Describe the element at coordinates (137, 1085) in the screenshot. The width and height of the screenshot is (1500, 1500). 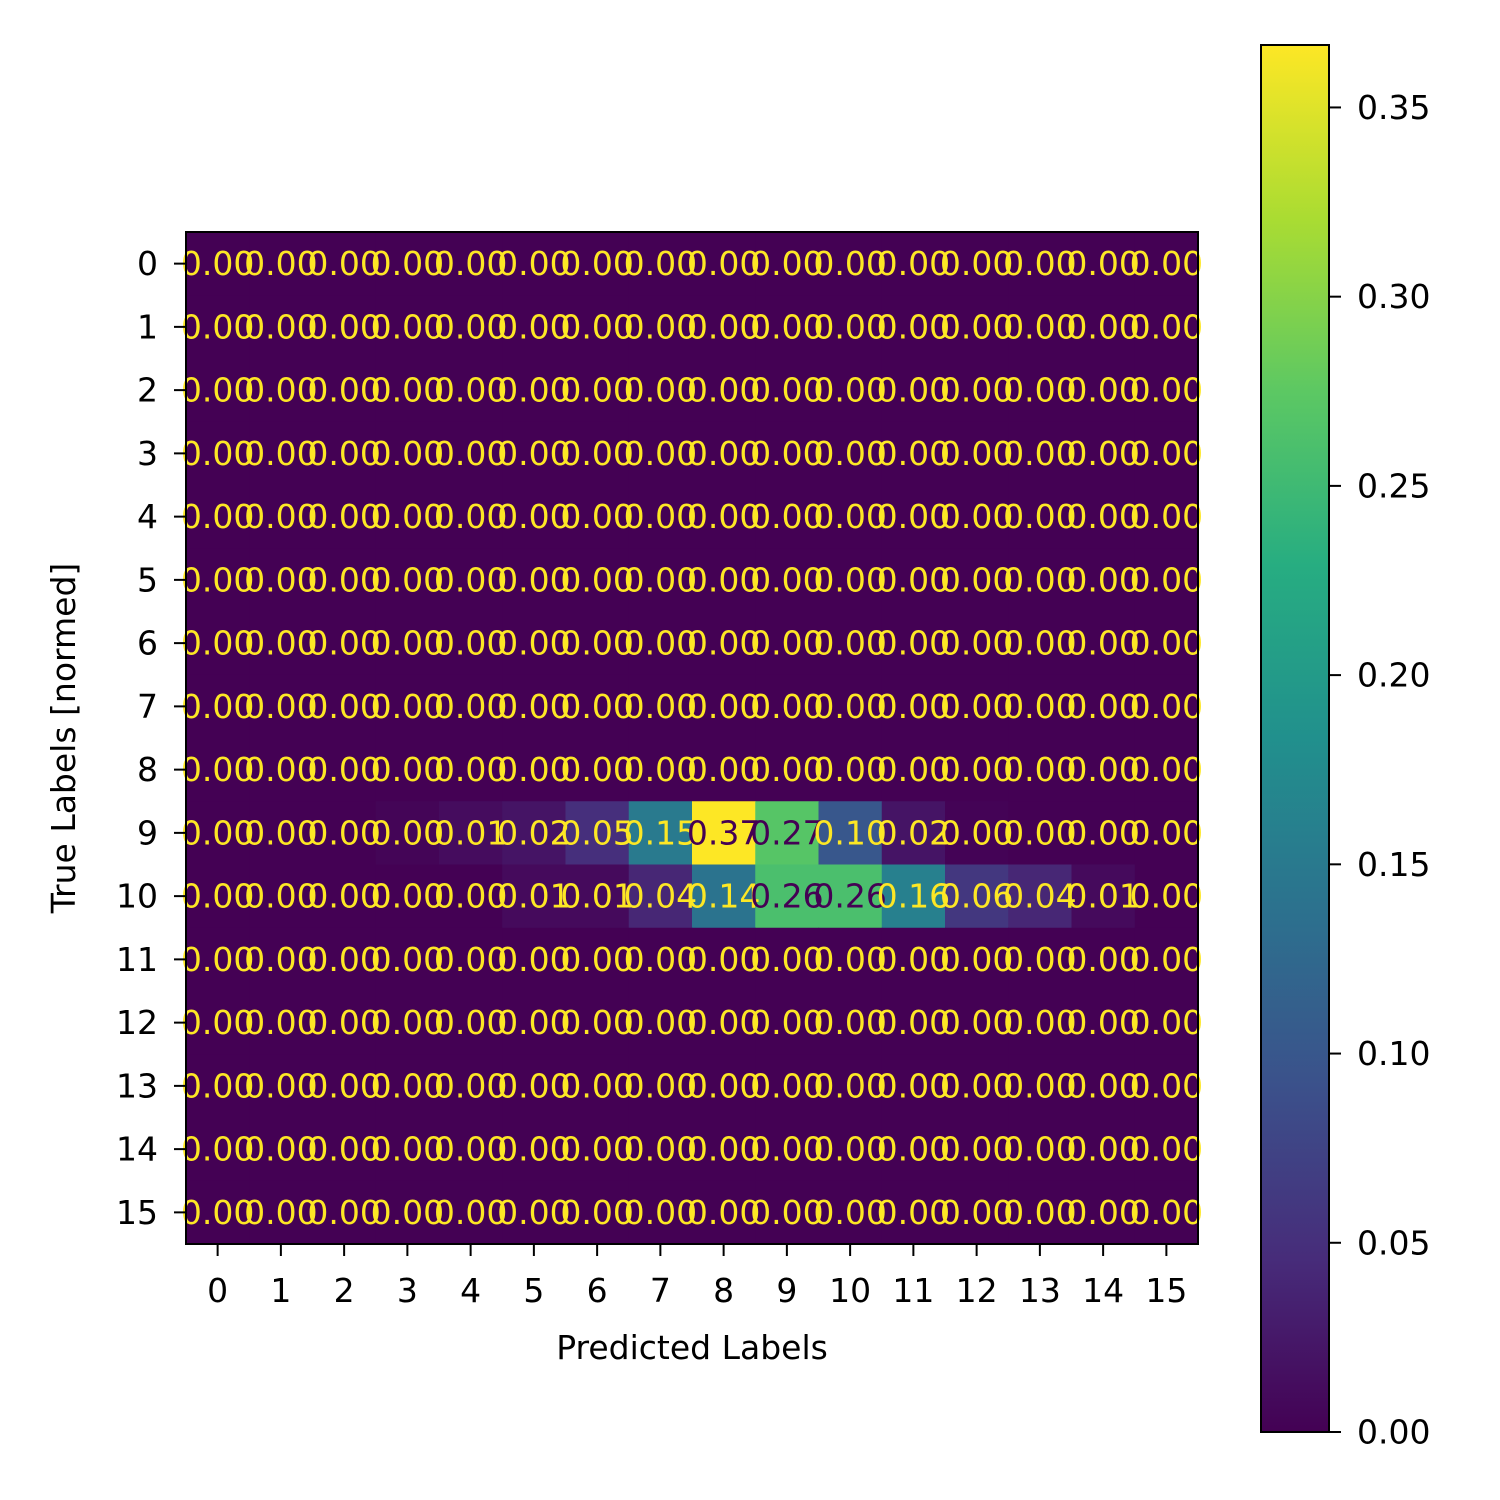
I see `y-tick-label: 13` at that location.